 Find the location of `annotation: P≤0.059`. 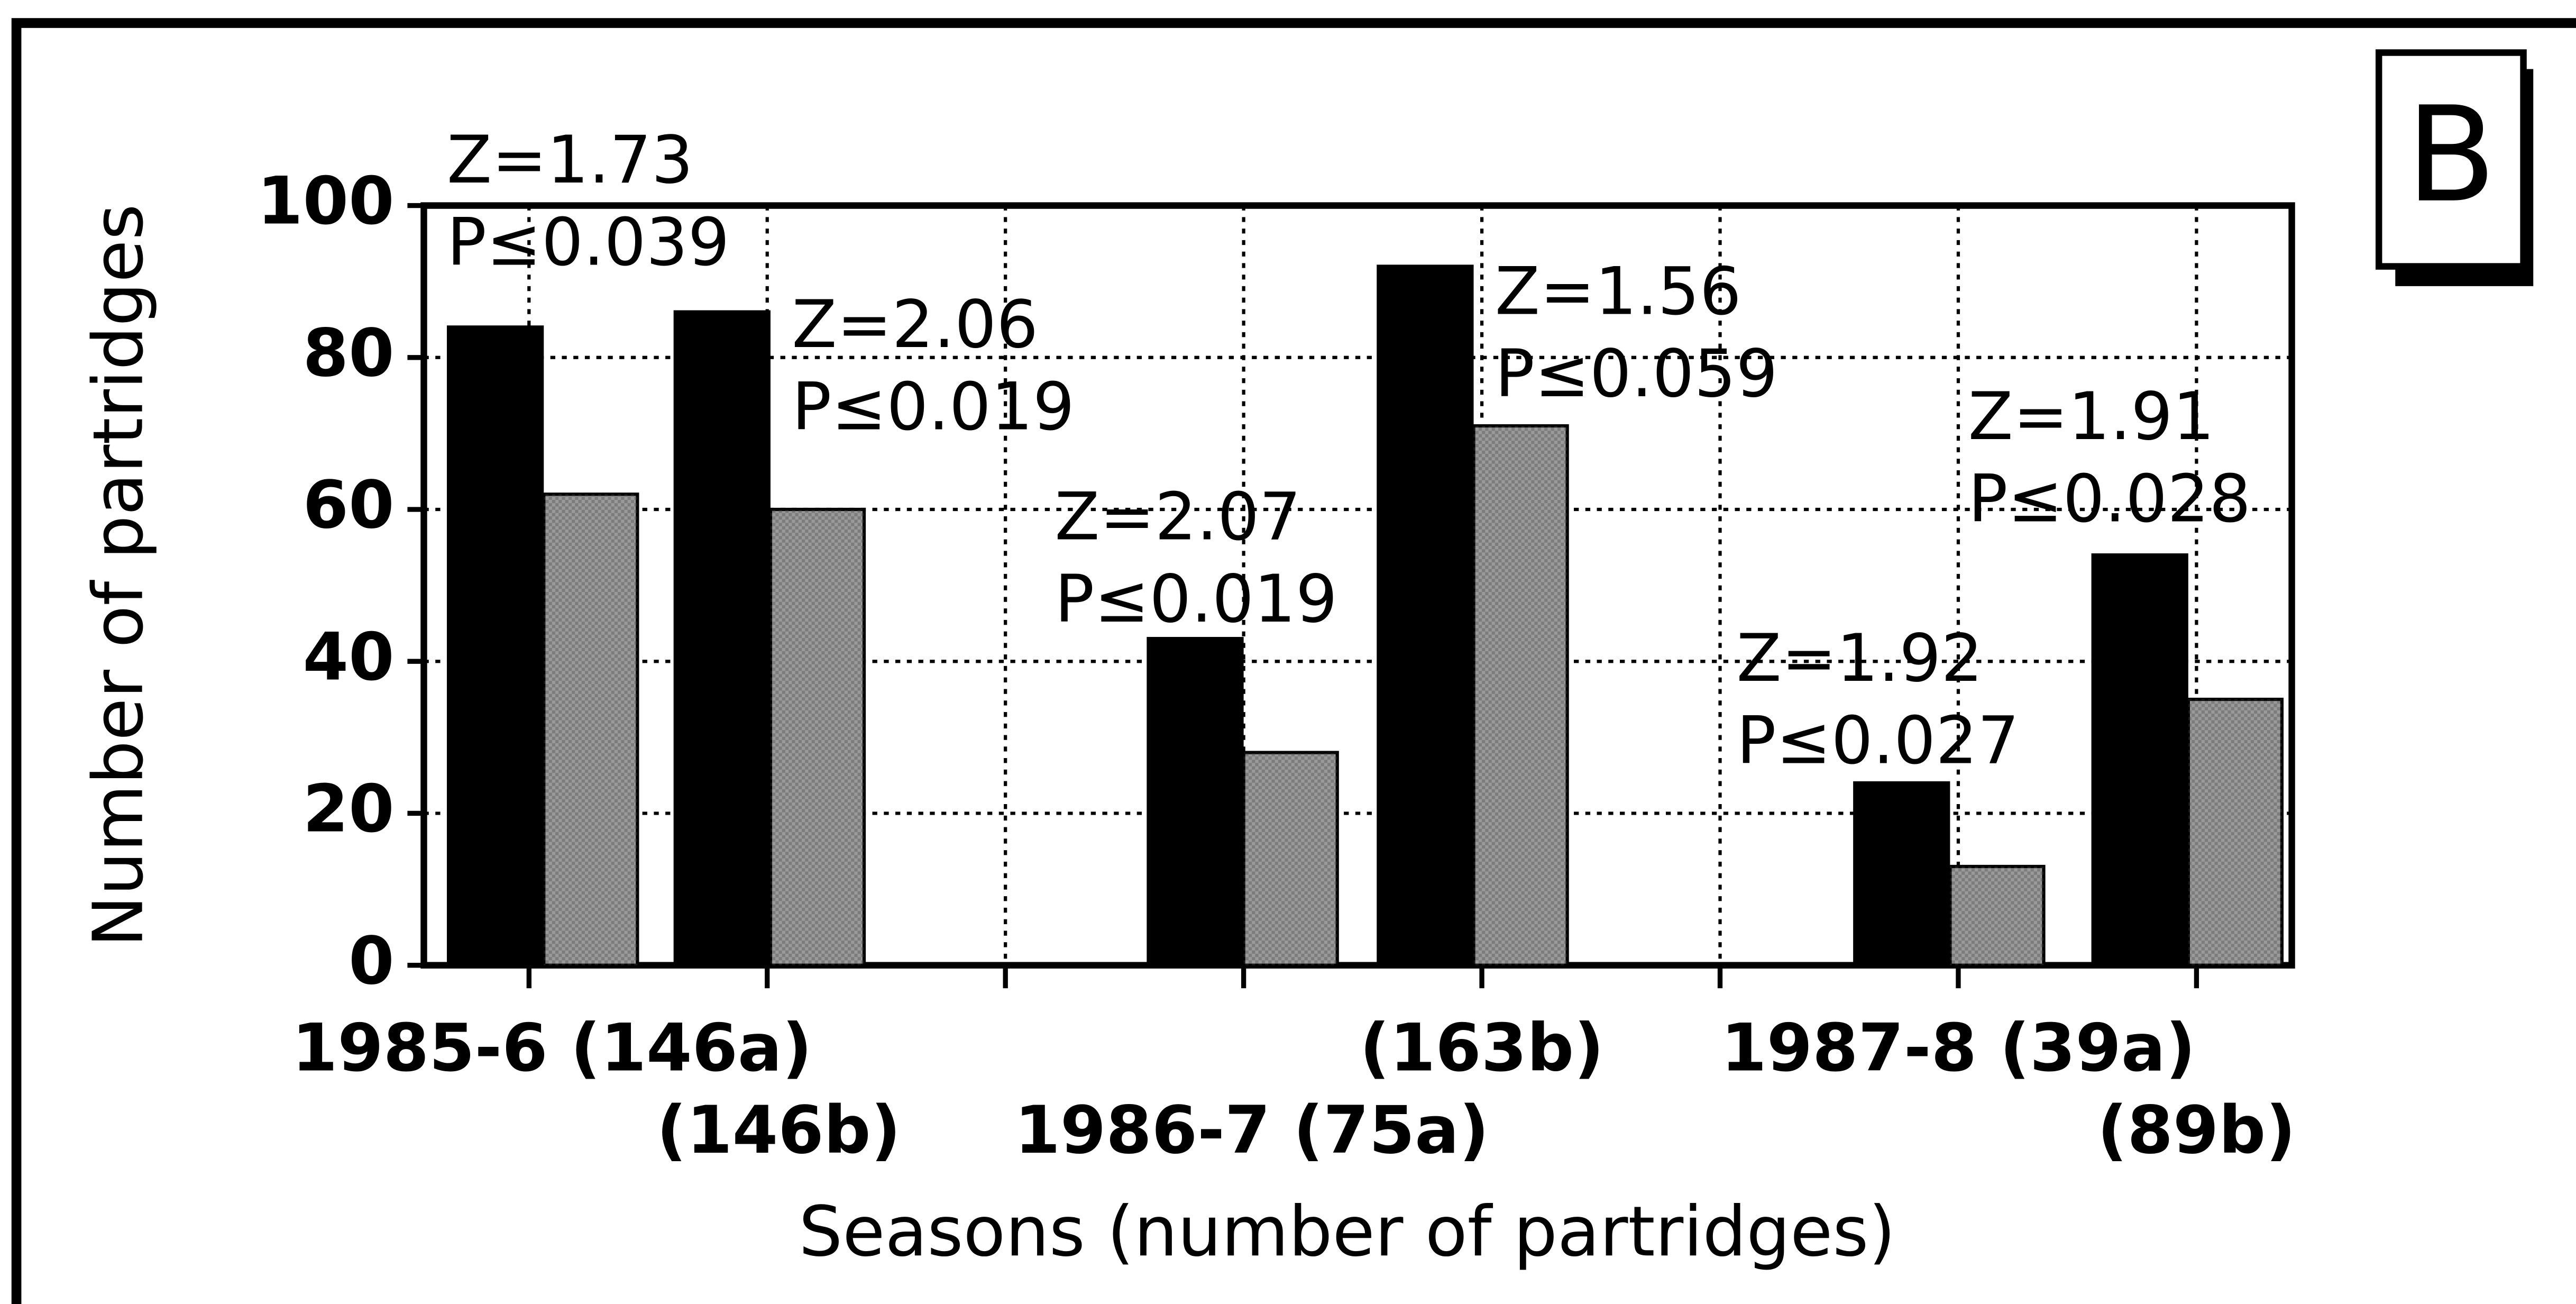

annotation: P≤0.059 is located at coordinates (1636, 374).